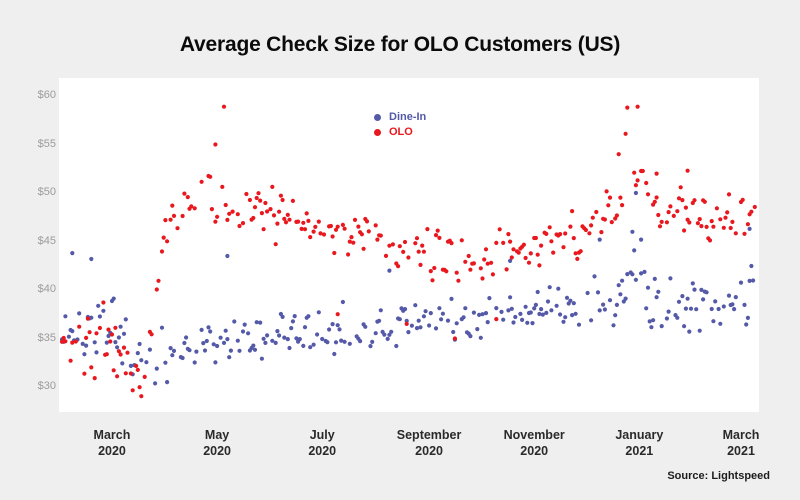 This screenshot has height=500, width=800. Describe the element at coordinates (639, 451) in the screenshot. I see `x-tick-year: 2021` at that location.